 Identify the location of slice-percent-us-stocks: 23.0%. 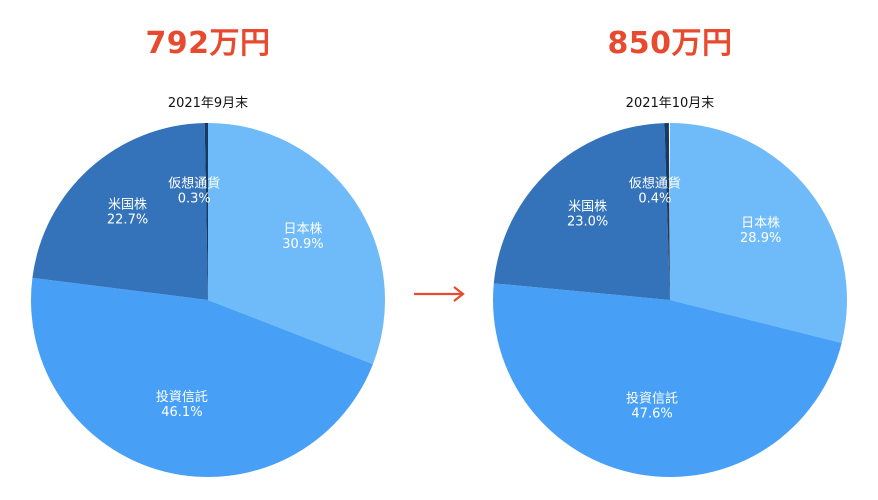
(587, 221).